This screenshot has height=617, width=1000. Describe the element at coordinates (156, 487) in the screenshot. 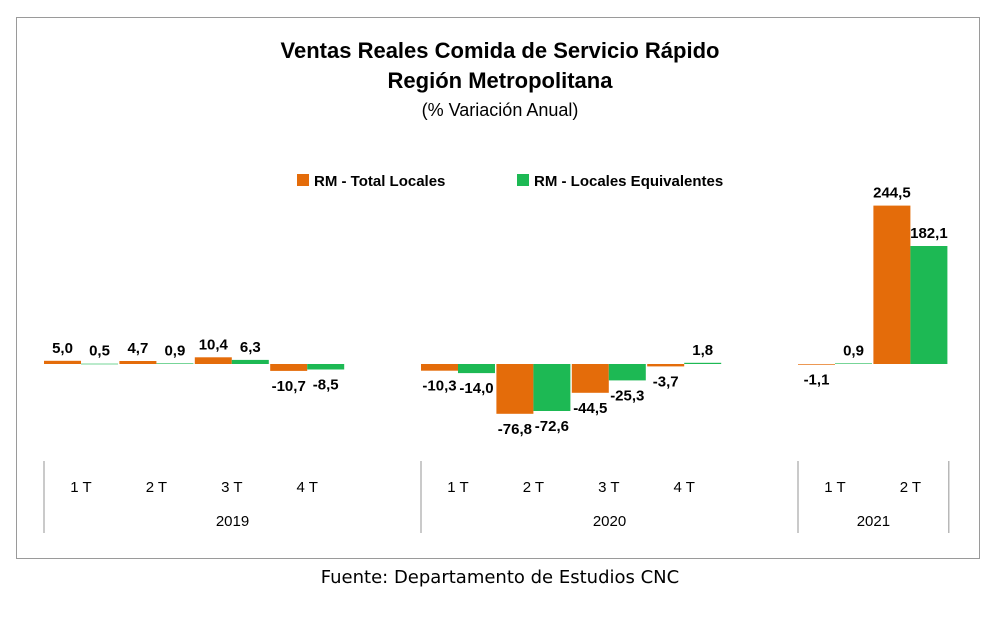

I see `category-label-1: 2 T` at that location.